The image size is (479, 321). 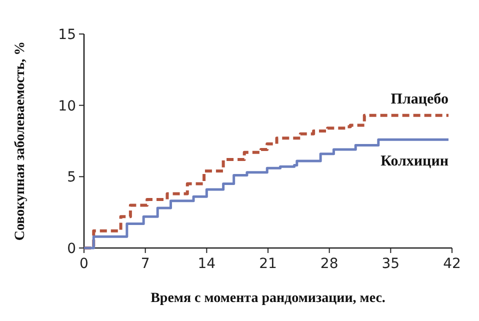 I want to click on y-tick-label: 0, so click(x=71, y=249).